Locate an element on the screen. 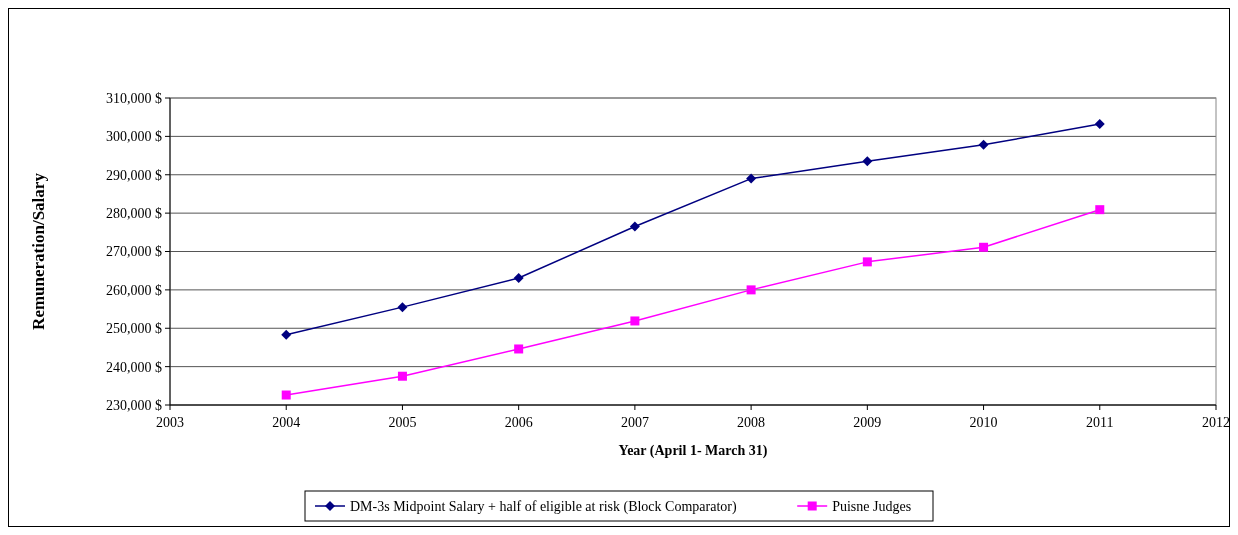 This screenshot has height=535, width=1238. y-tick-label: 300,000 $ is located at coordinates (134, 137).